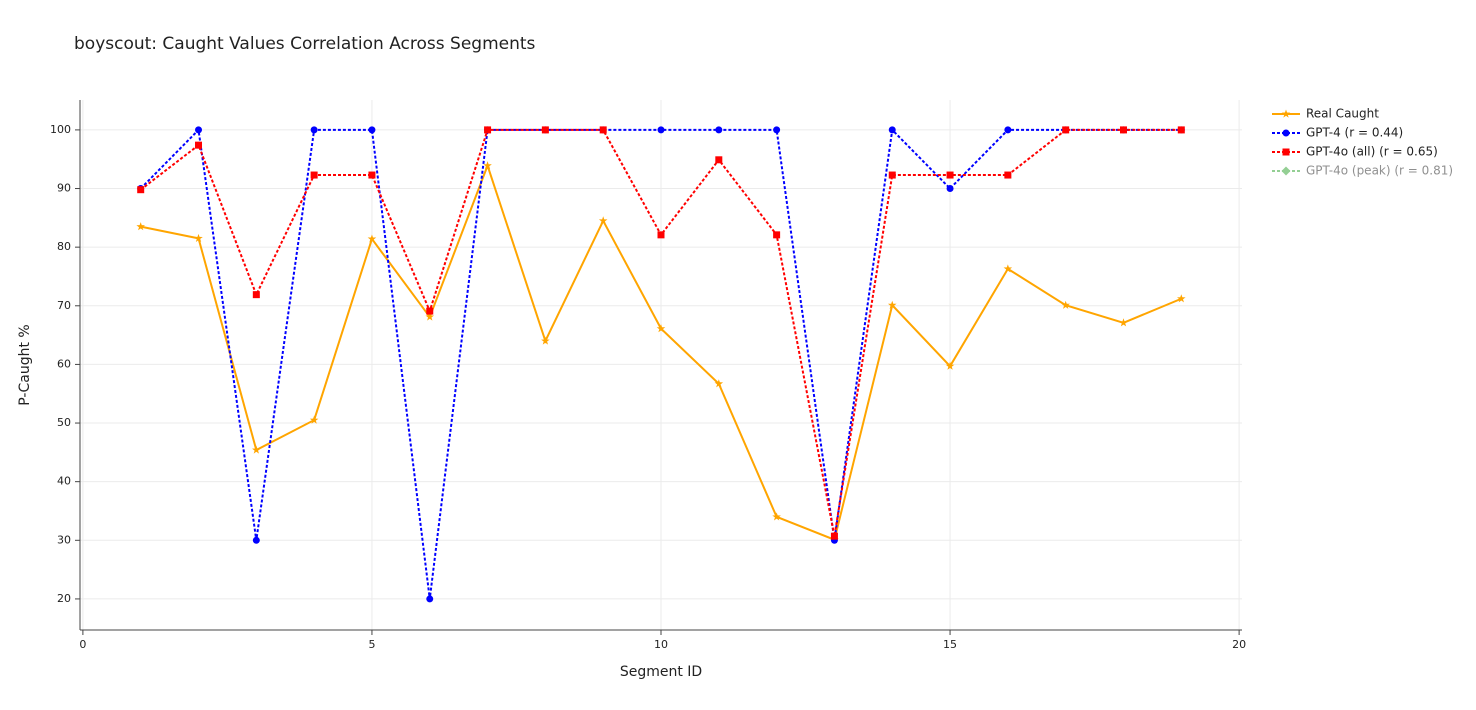 The width and height of the screenshot is (1476, 710). What do you see at coordinates (82, 644) in the screenshot?
I see `x-tick-label: 0` at bounding box center [82, 644].